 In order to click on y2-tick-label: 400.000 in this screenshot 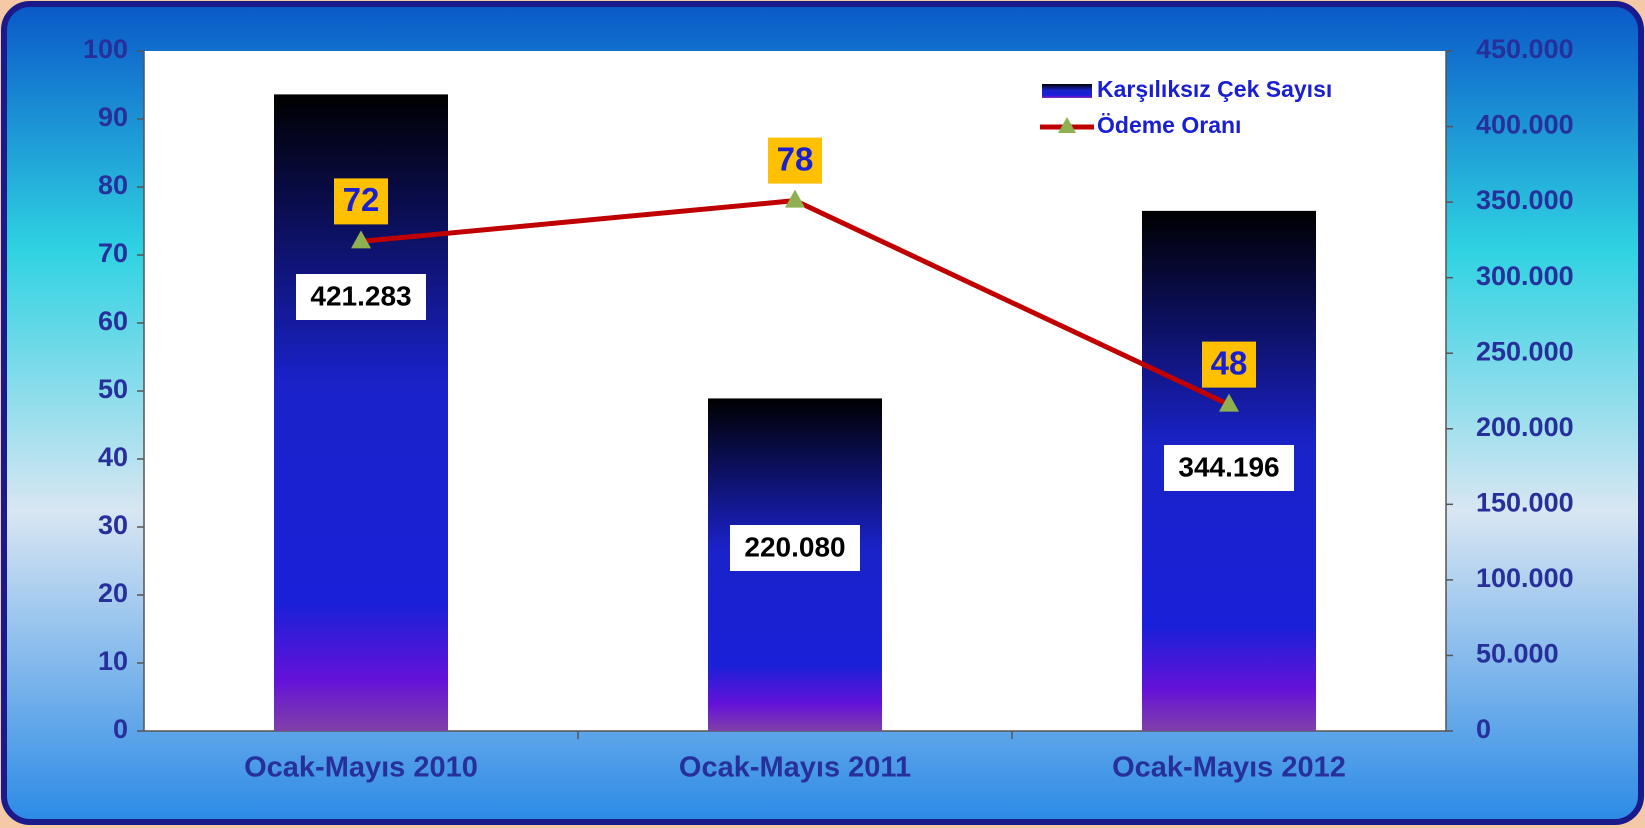, I will do `click(1525, 125)`.